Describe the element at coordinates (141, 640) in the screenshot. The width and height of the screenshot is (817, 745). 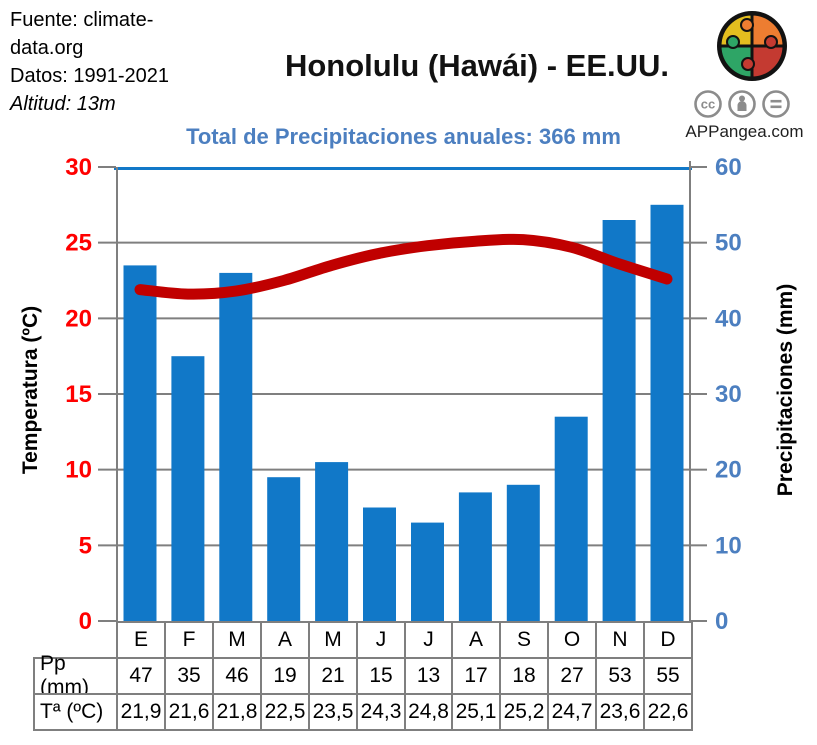
I see `month-cell: E` at that location.